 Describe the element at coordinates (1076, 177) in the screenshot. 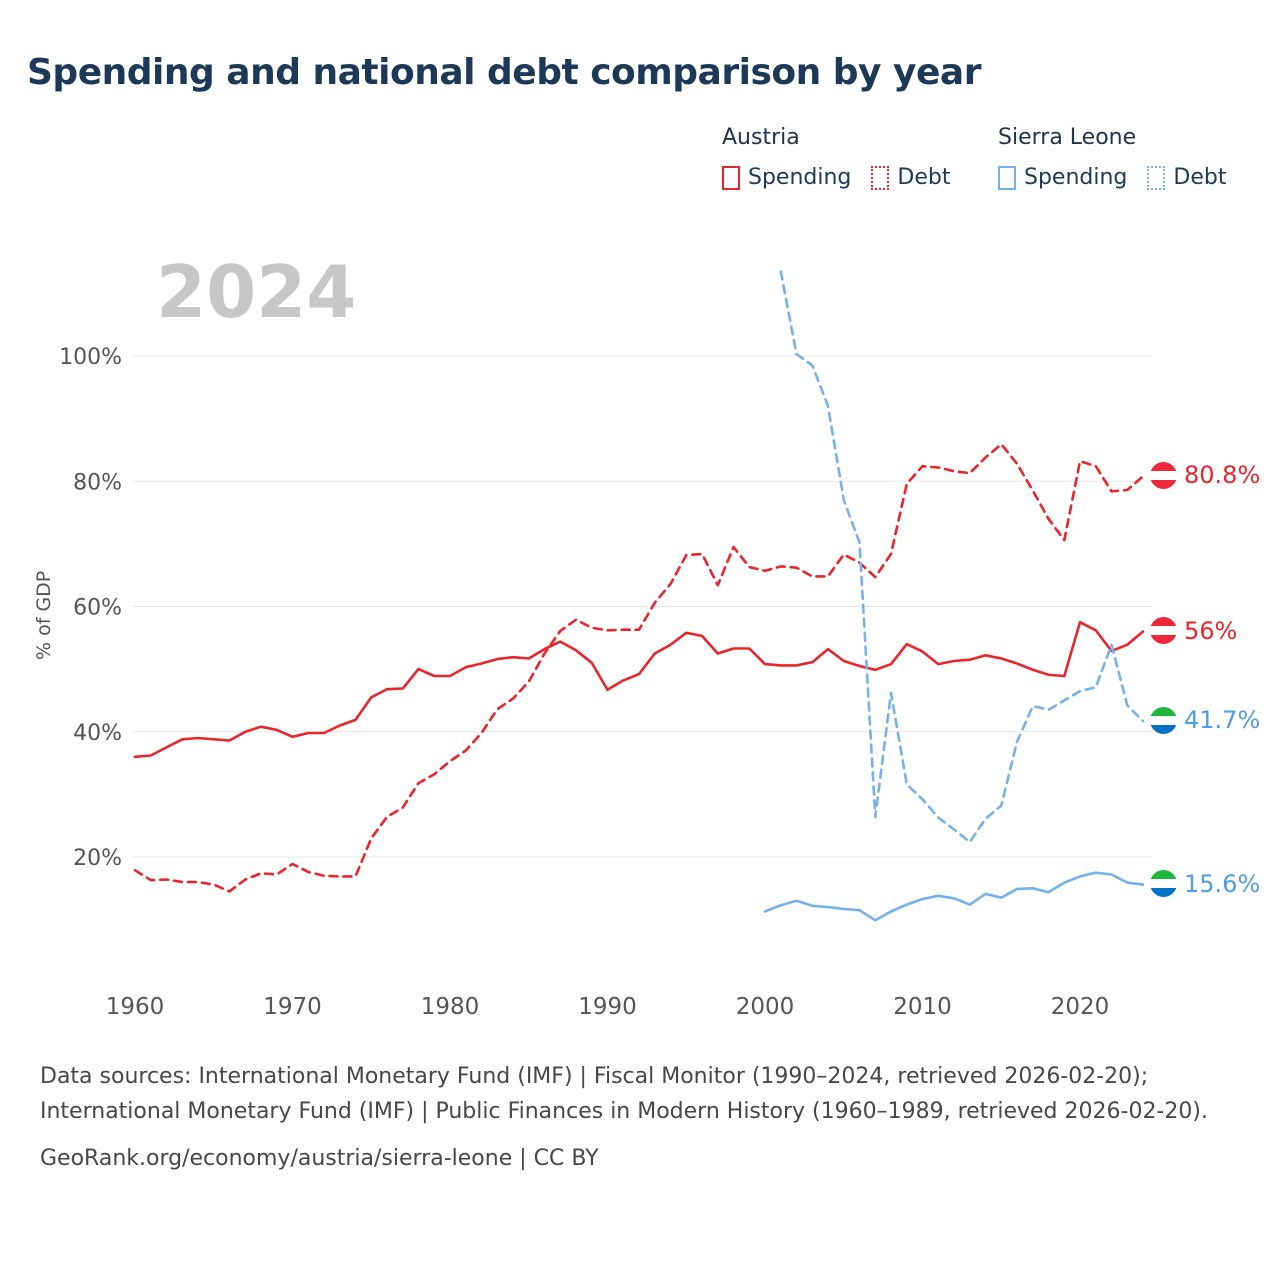

I see `legend-label-sierra-leone-spending: Spending` at that location.